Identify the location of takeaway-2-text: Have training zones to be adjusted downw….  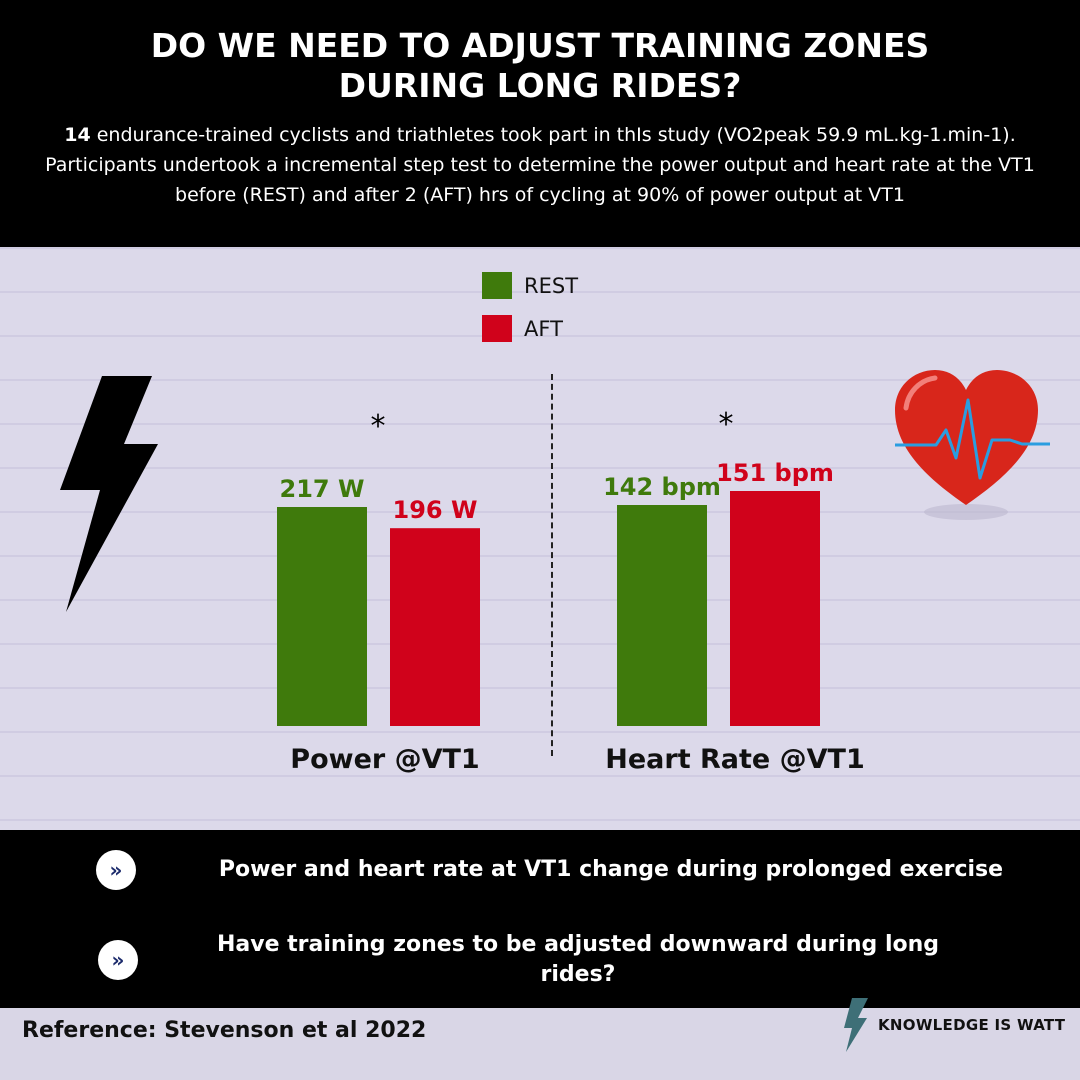
(578, 959).